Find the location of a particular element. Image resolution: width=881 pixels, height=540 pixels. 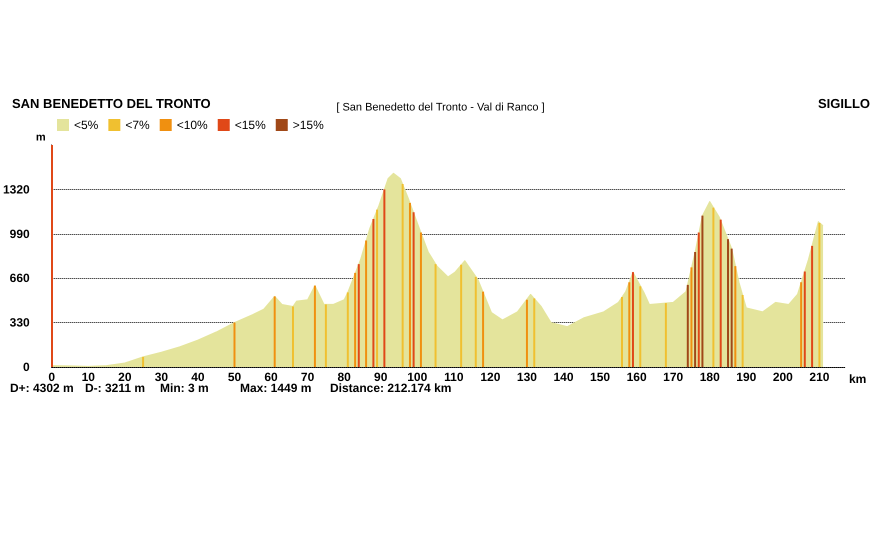

x-tick-label: 70 is located at coordinates (307, 377).